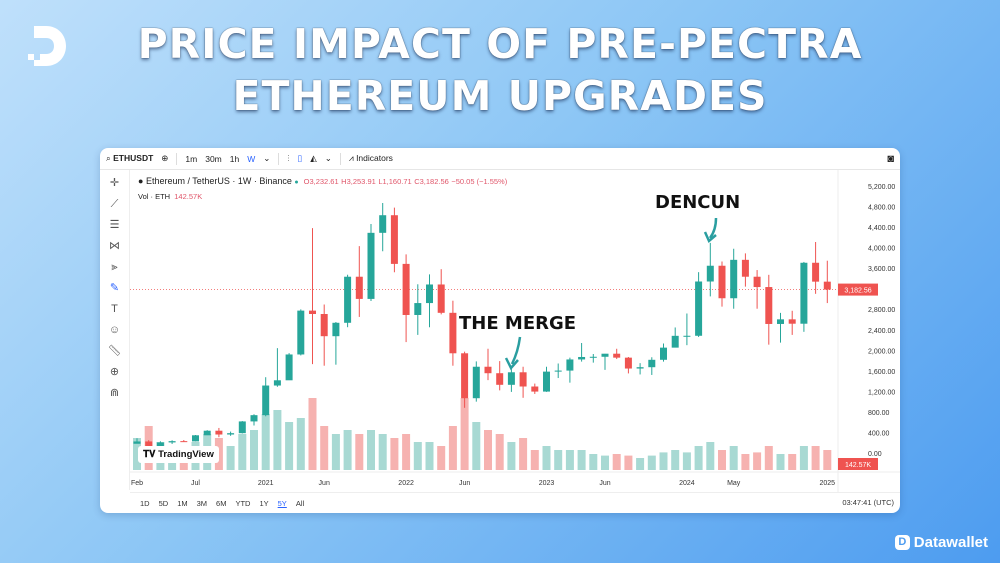  I want to click on fib-icon: ☰, so click(114, 225).